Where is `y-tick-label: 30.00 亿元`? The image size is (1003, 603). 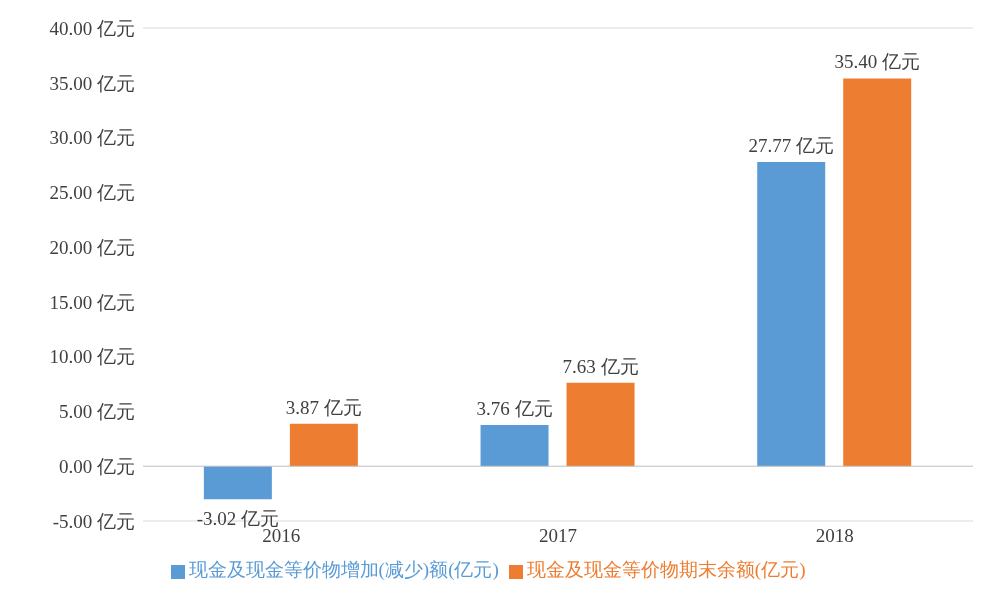
y-tick-label: 30.00 亿元 is located at coordinates (92, 138).